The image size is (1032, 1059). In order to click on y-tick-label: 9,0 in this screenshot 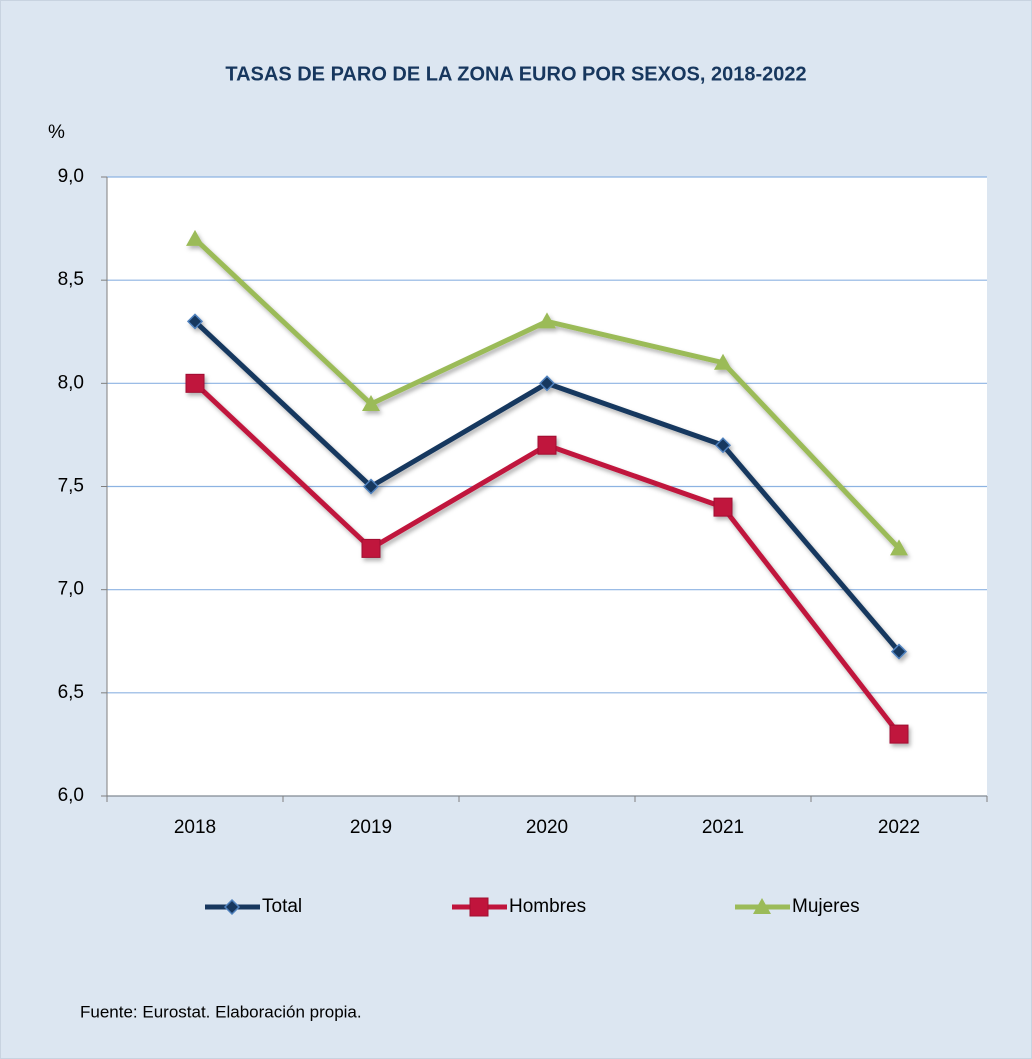, I will do `click(71, 176)`.